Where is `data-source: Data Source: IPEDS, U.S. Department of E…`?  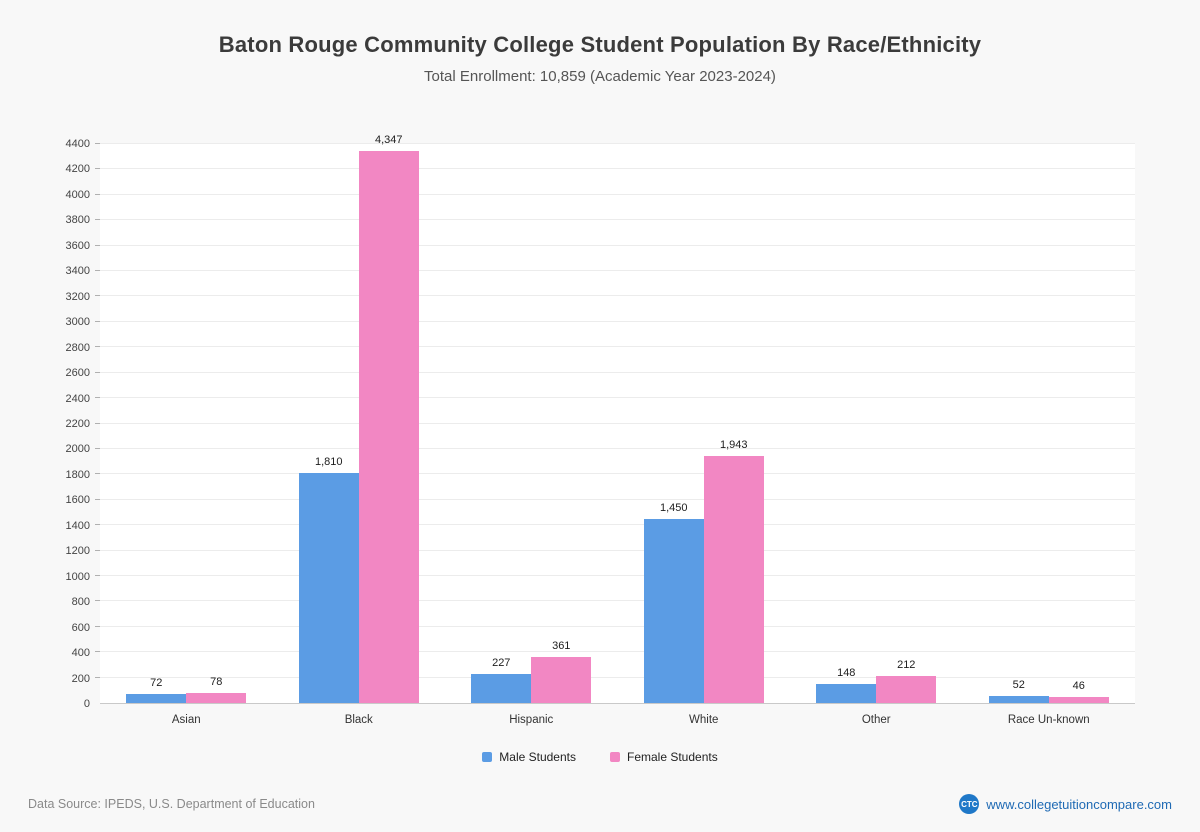 data-source: Data Source: IPEDS, U.S. Department of E… is located at coordinates (171, 804).